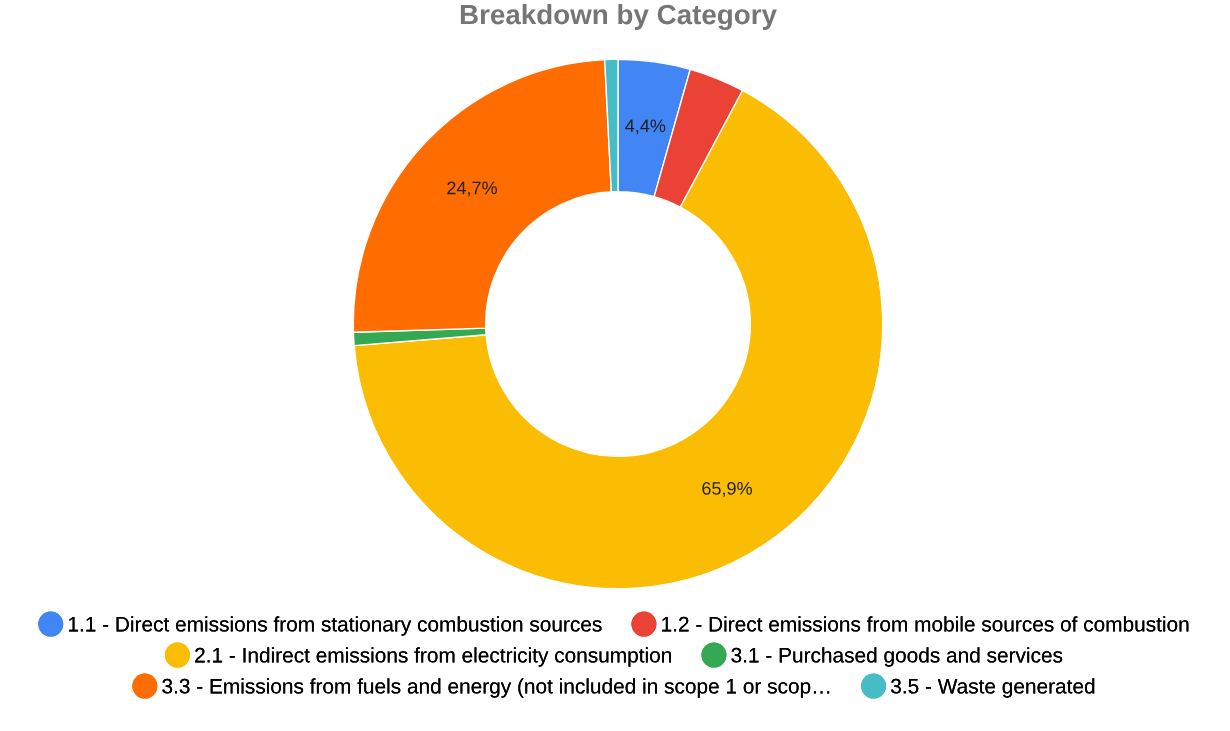  I want to click on chart-title: Breakdown by Category, so click(618, 17).